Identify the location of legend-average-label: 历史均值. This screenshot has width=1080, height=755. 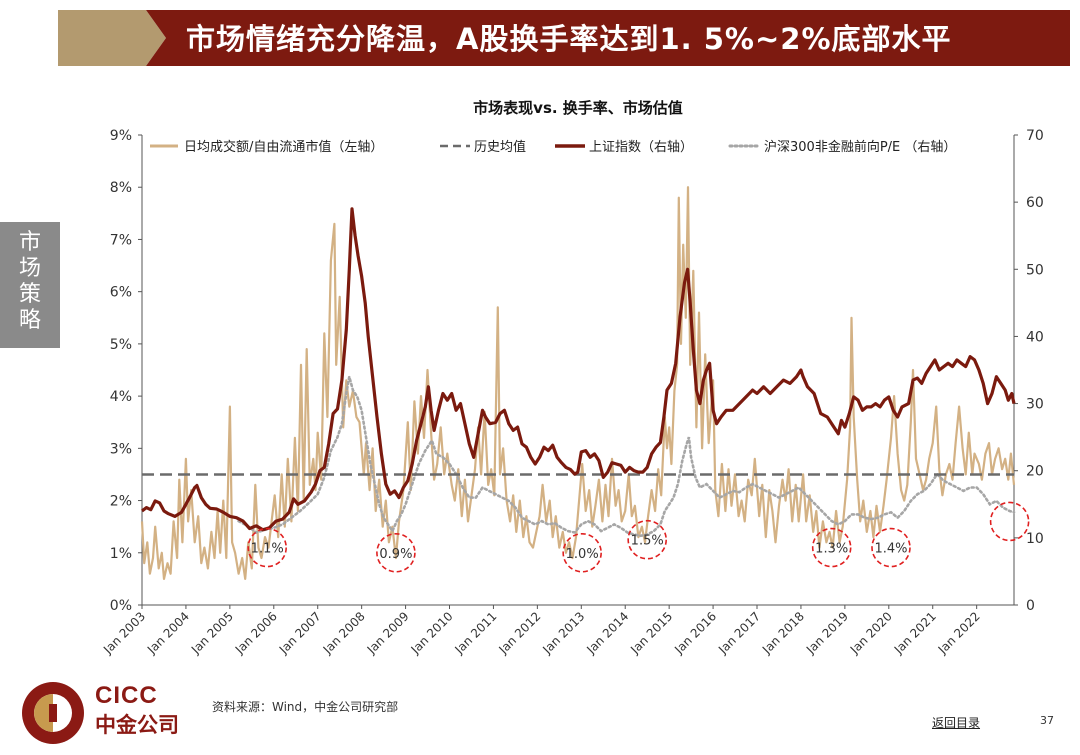
(500, 147).